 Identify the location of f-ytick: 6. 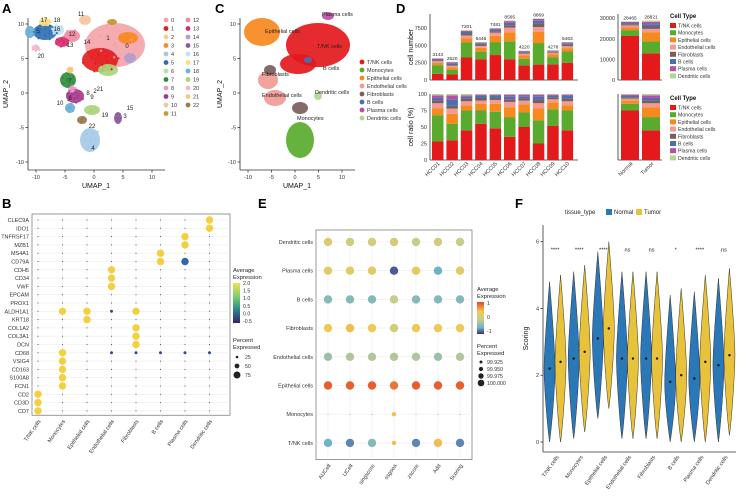
(537, 243).